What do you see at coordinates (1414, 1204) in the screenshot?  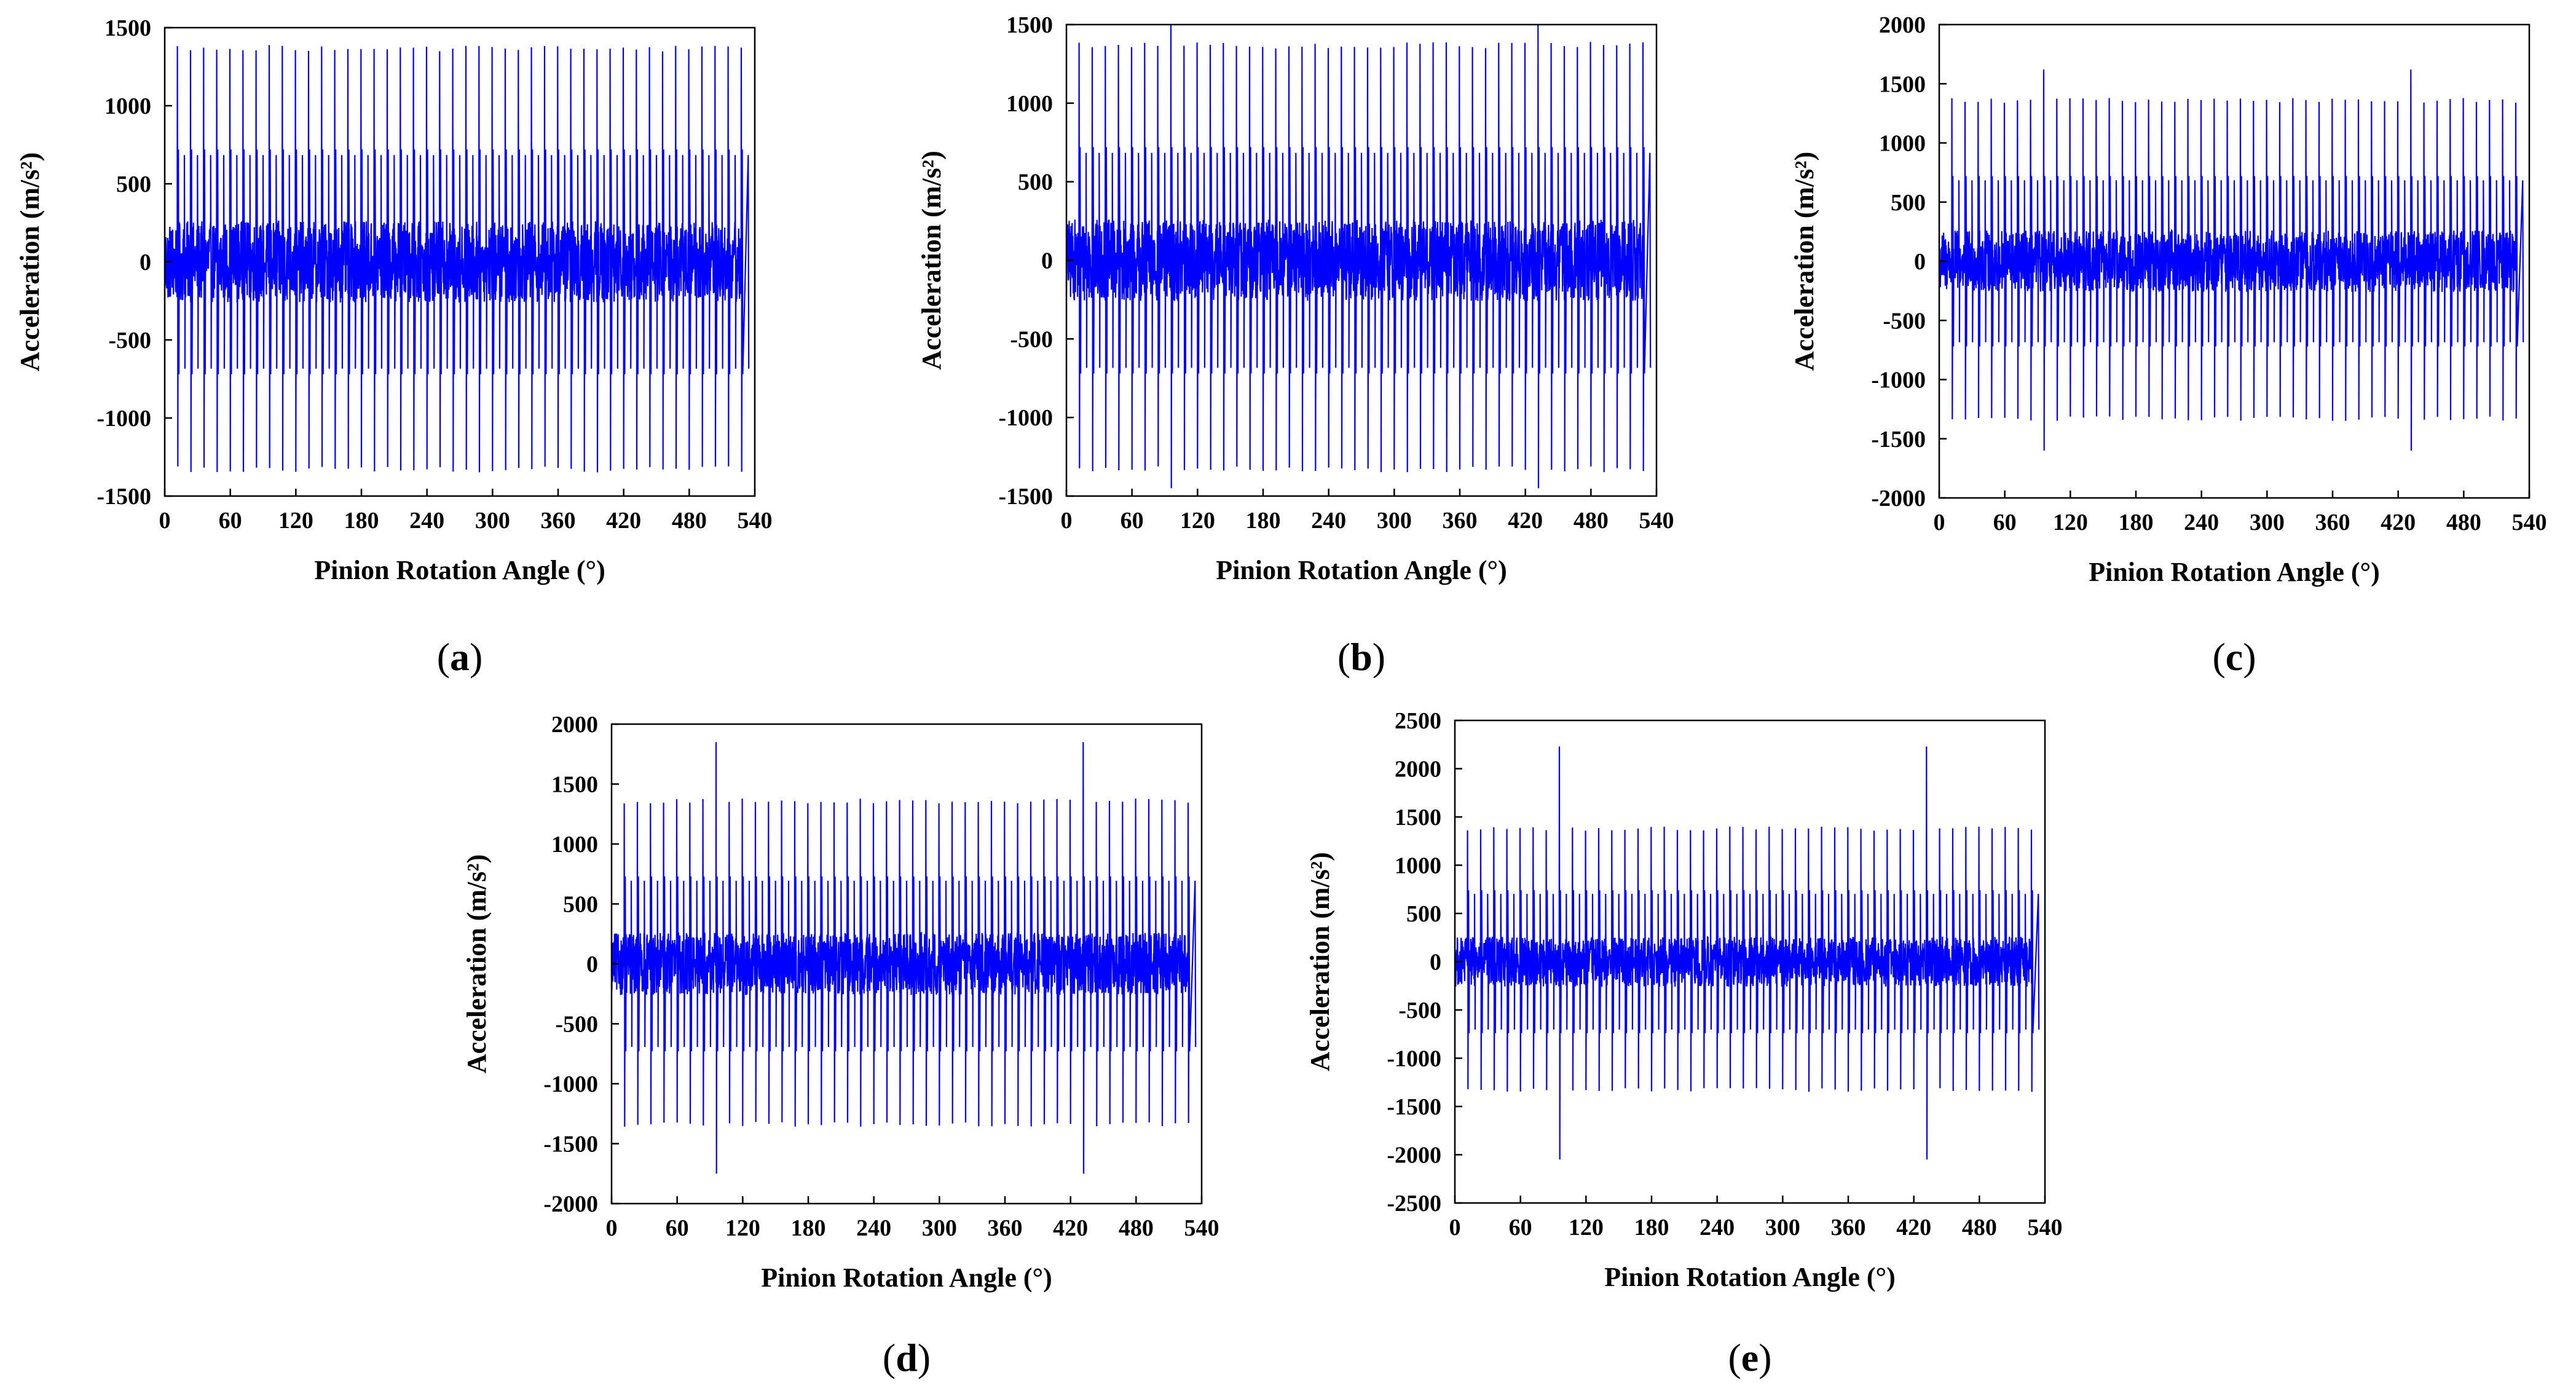 I see `y-tick-label: -2500` at bounding box center [1414, 1204].